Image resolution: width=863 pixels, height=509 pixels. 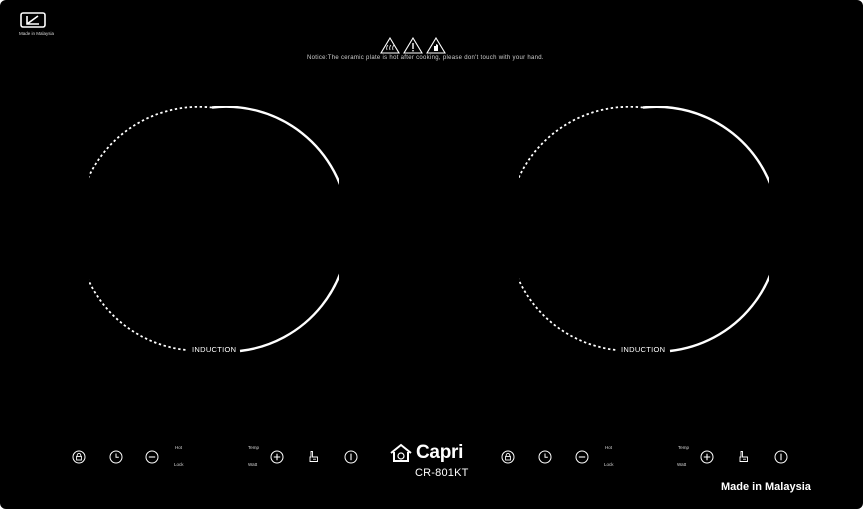 What do you see at coordinates (643, 349) in the screenshot?
I see `cooking-zone-right-label: INDUCTION` at bounding box center [643, 349].